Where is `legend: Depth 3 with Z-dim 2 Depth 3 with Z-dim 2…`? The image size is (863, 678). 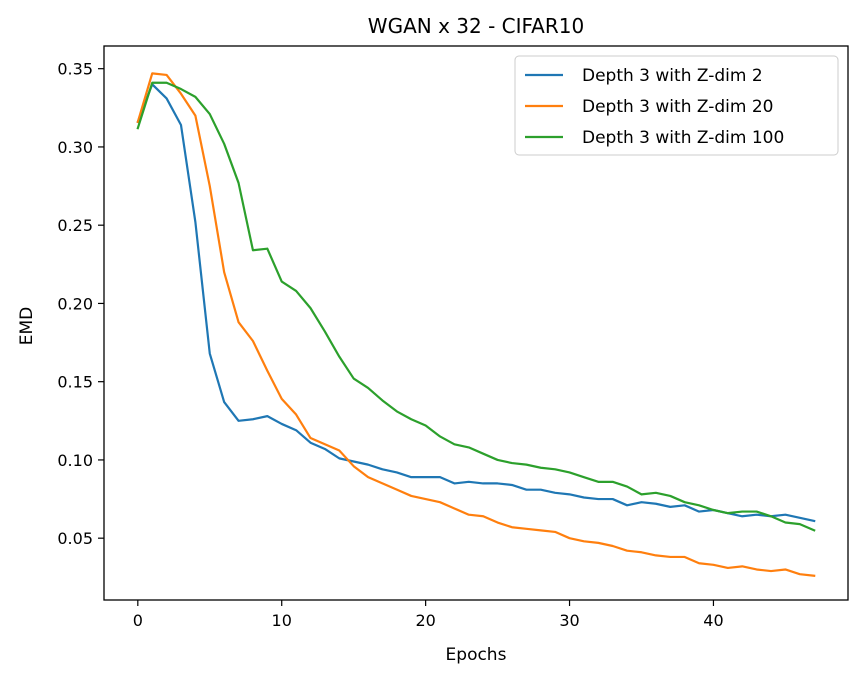
legend: Depth 3 with Z-dim 2 Depth 3 with Z-dim 2… is located at coordinates (676, 105).